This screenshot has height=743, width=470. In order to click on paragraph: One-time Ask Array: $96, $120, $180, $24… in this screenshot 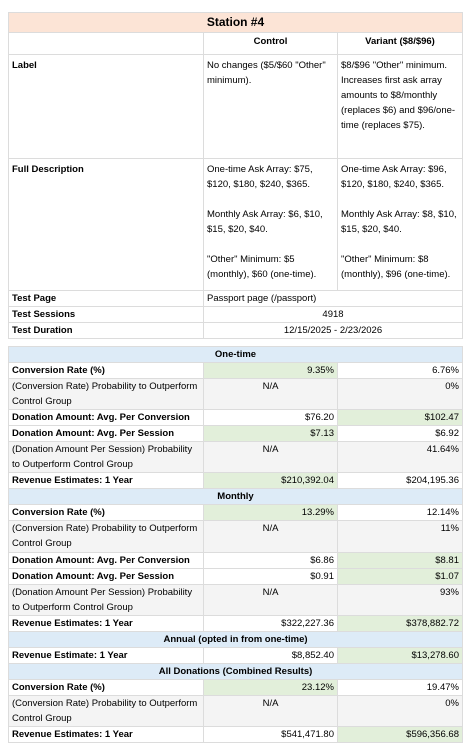, I will do `click(394, 177)`.